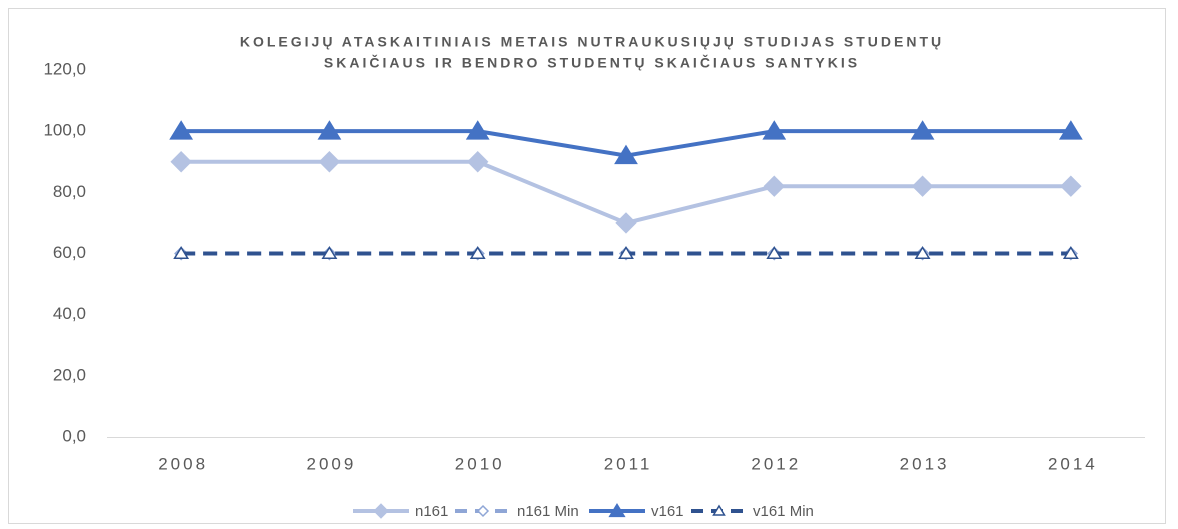 The width and height of the screenshot is (1178, 529). What do you see at coordinates (783, 511) in the screenshot?
I see `legend-label: v161 Min` at bounding box center [783, 511].